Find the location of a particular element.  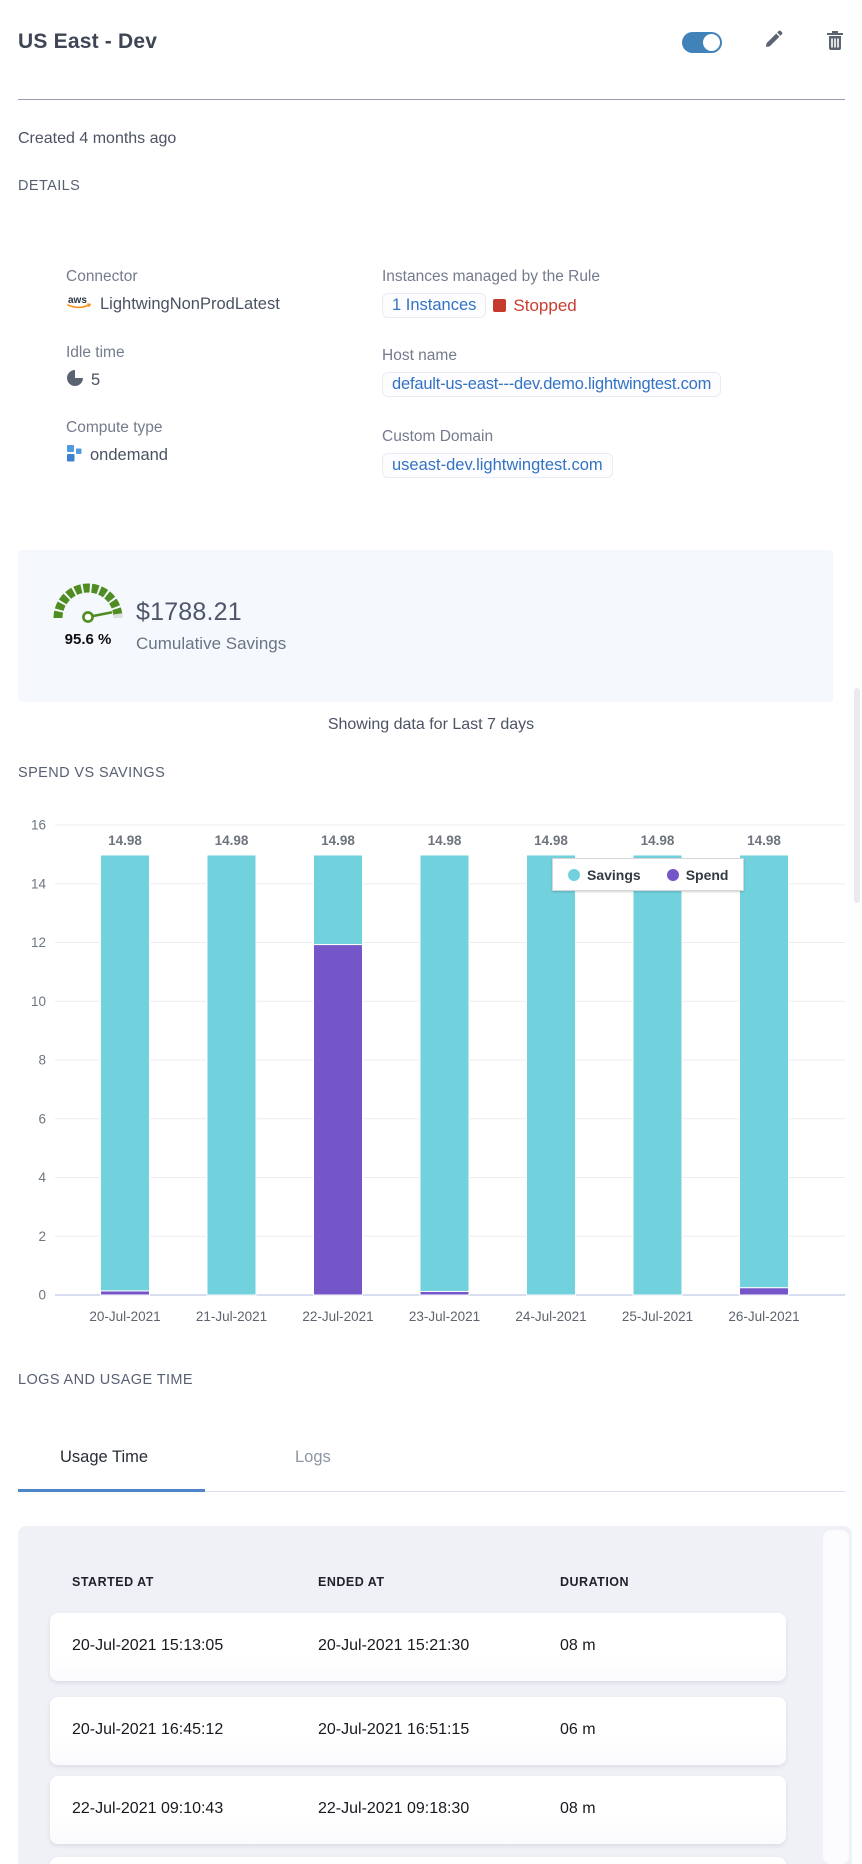

tabs-divider is located at coordinates (431, 1491).